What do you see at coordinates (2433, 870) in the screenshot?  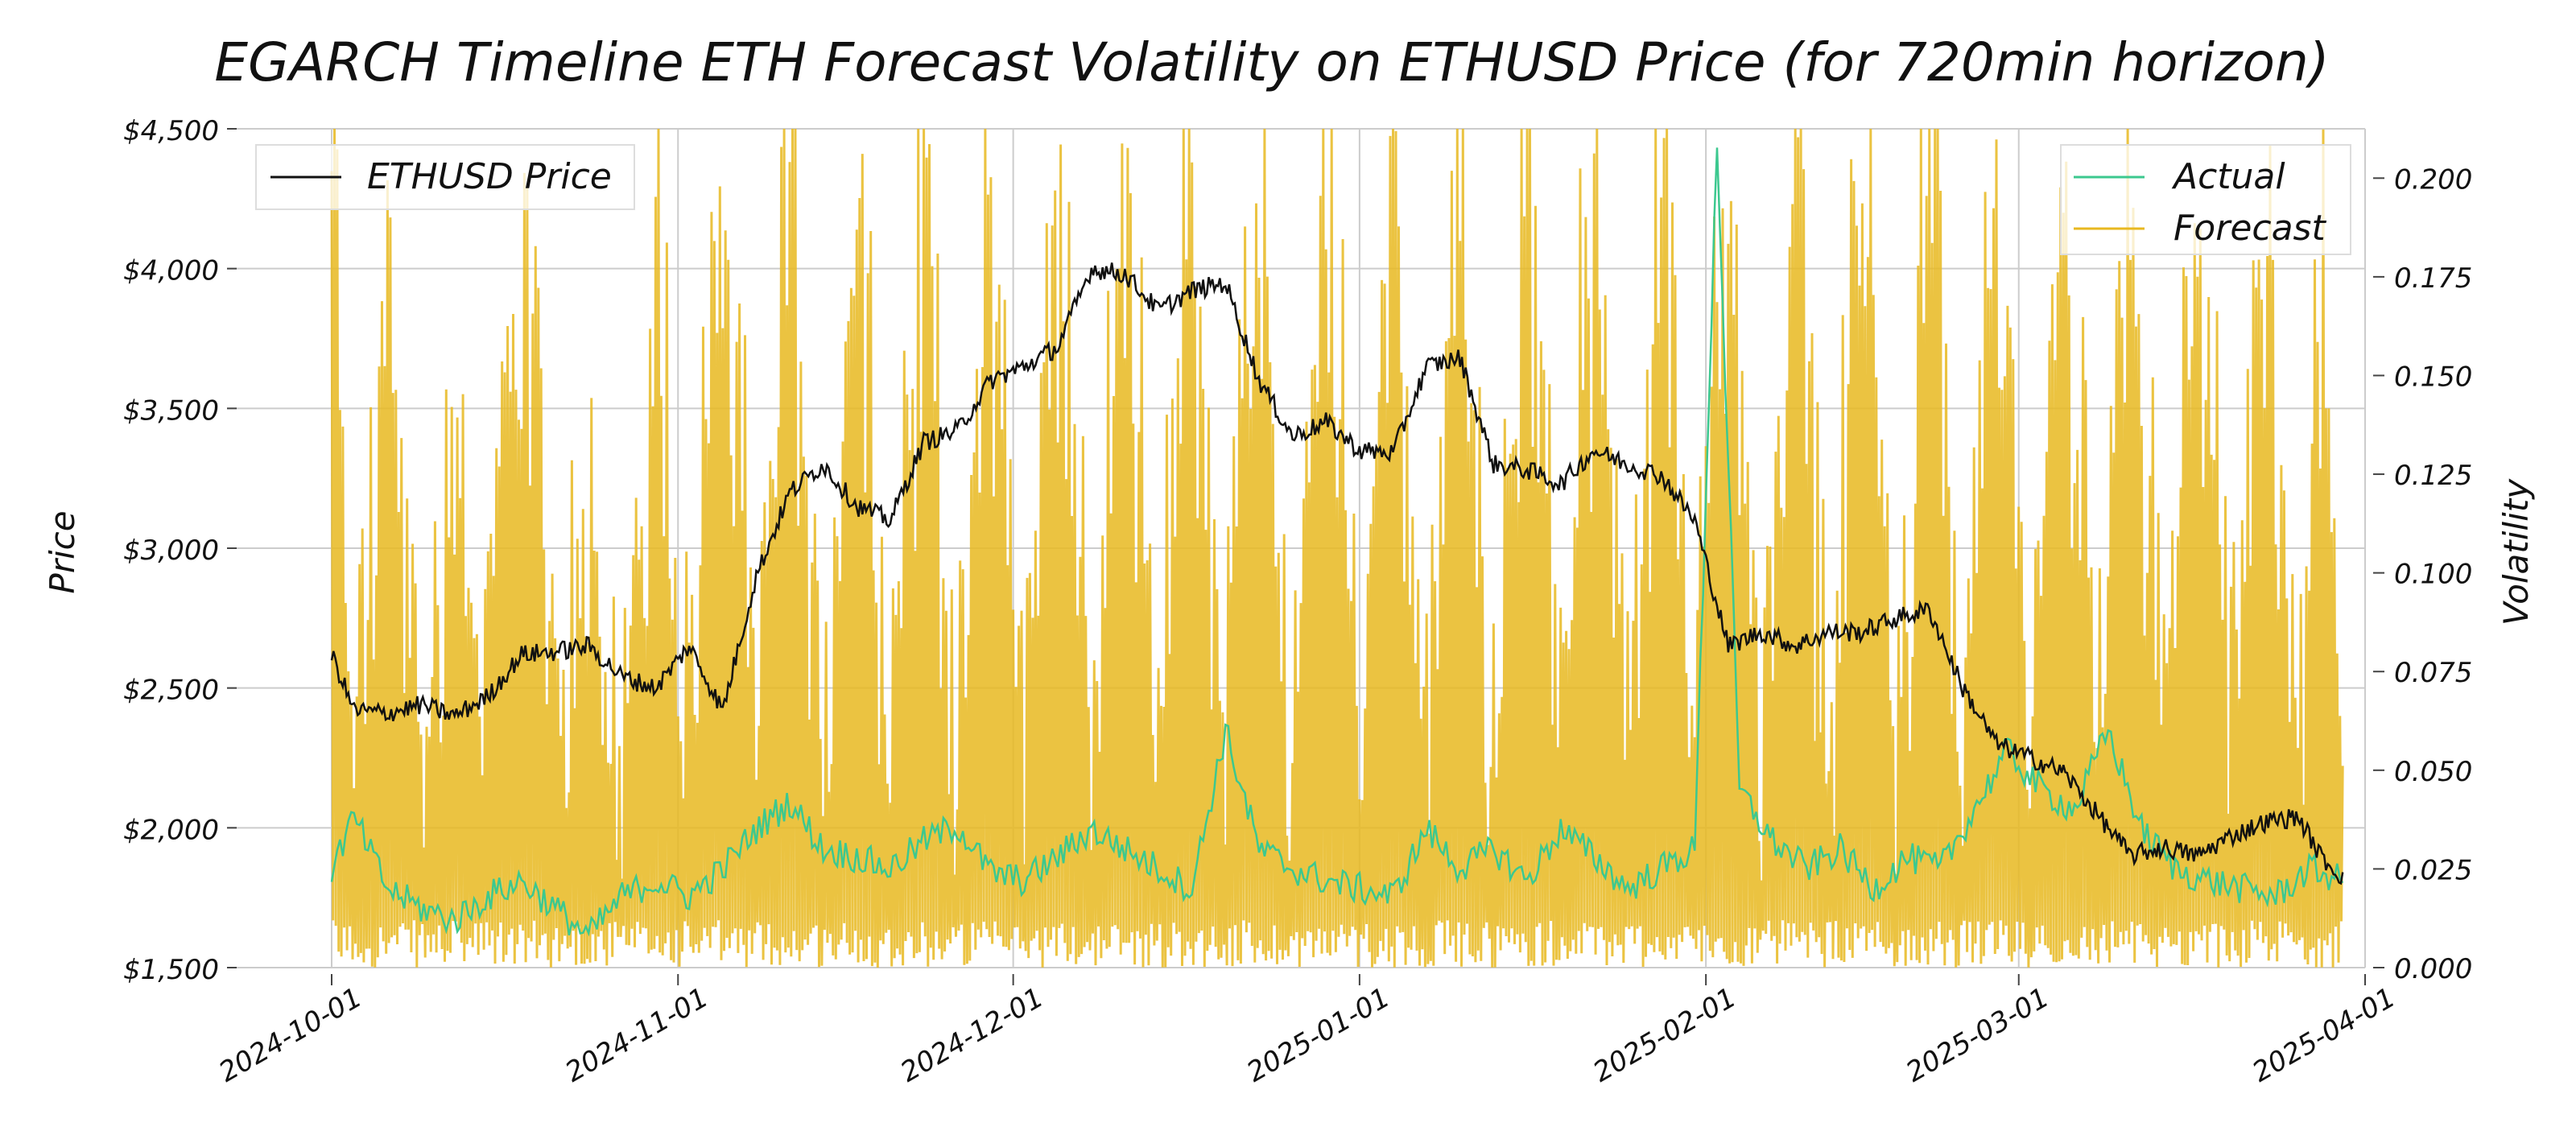 I see `y2-tick-label-1: 0.025` at bounding box center [2433, 870].